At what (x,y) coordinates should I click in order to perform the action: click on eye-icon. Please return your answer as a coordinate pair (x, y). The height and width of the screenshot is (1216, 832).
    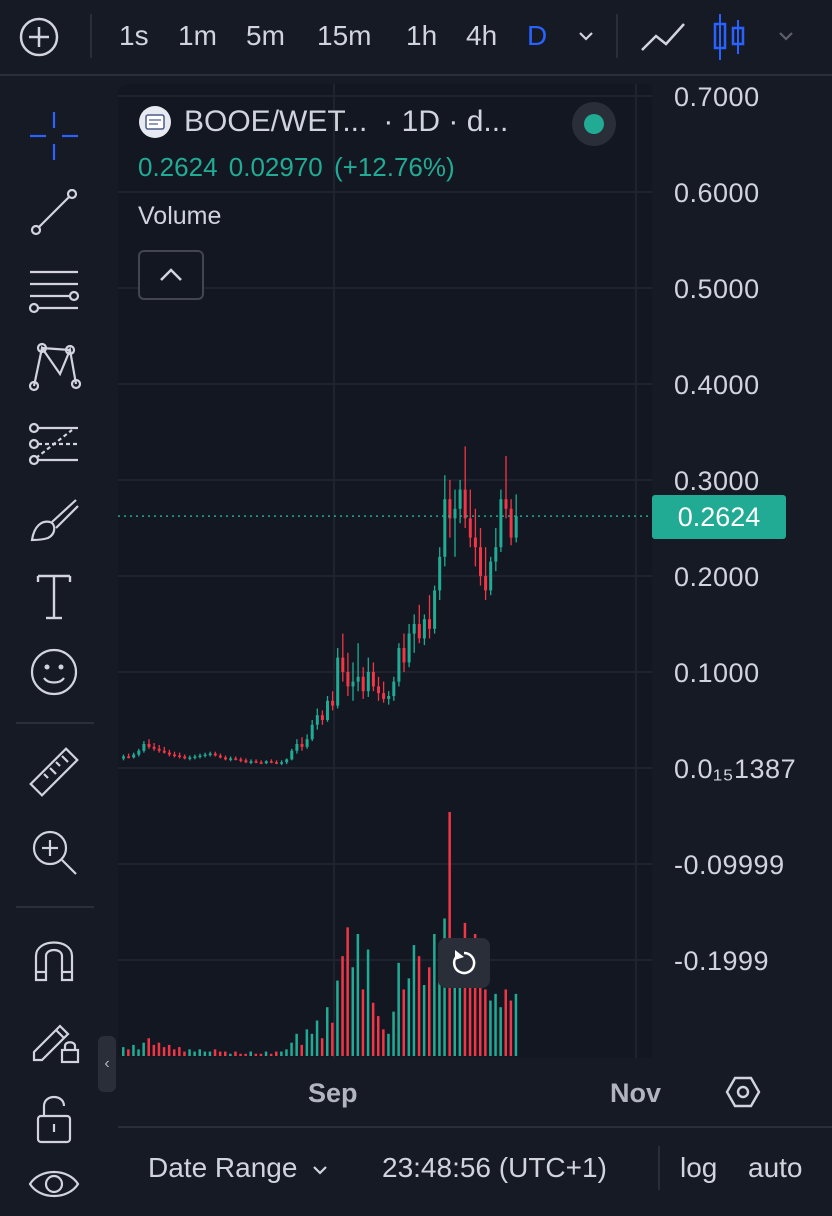
    Looking at the image, I should click on (54, 1184).